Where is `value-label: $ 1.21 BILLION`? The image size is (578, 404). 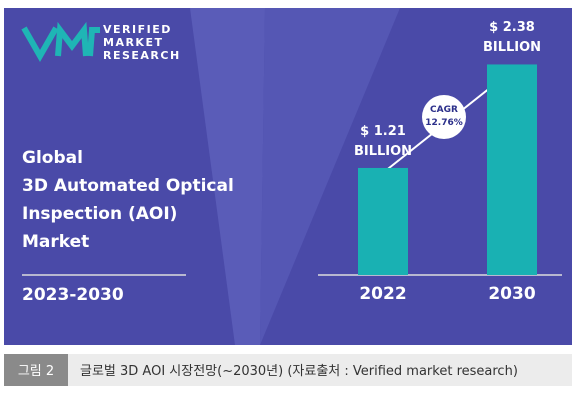
value-label: $ 1.21 BILLION is located at coordinates (383, 141).